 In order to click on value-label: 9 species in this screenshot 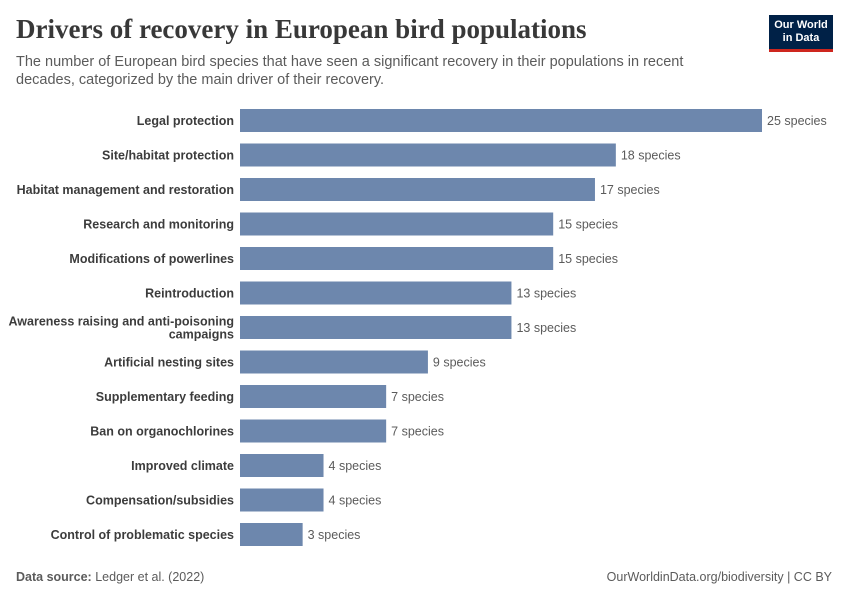, I will do `click(459, 363)`.